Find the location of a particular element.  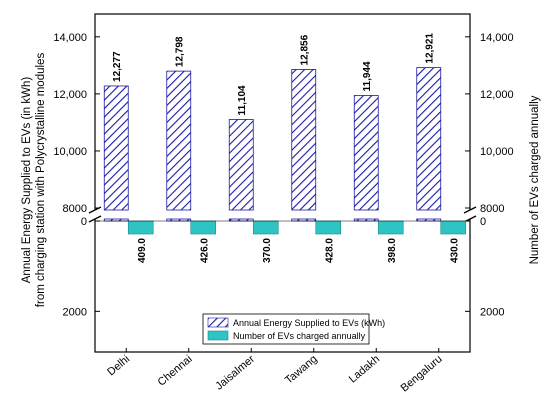

energy-value-label-4: 11,944 is located at coordinates (367, 76).